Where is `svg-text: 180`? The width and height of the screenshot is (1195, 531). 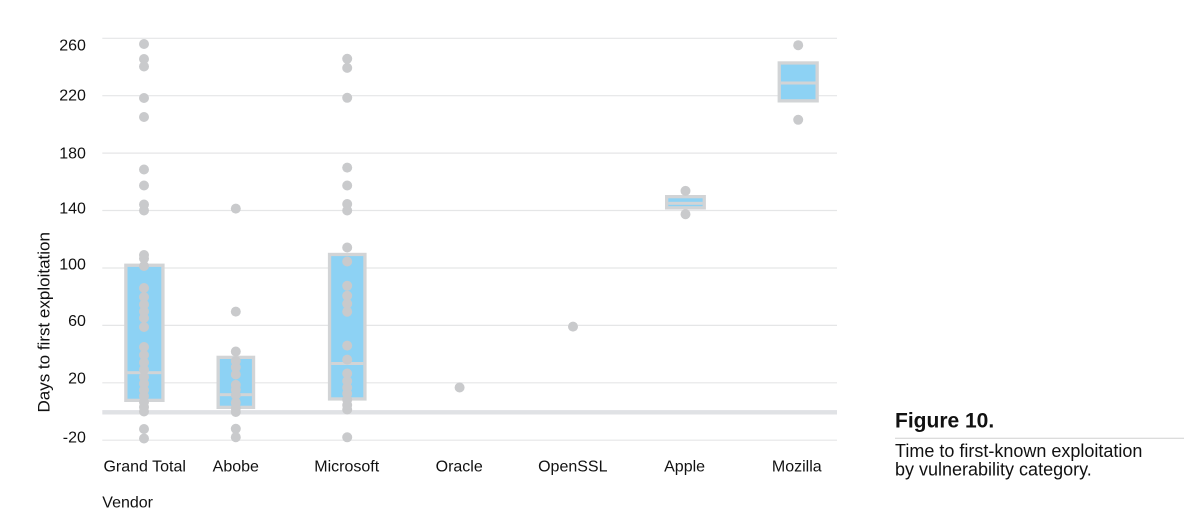 svg-text: 180 is located at coordinates (72, 154).